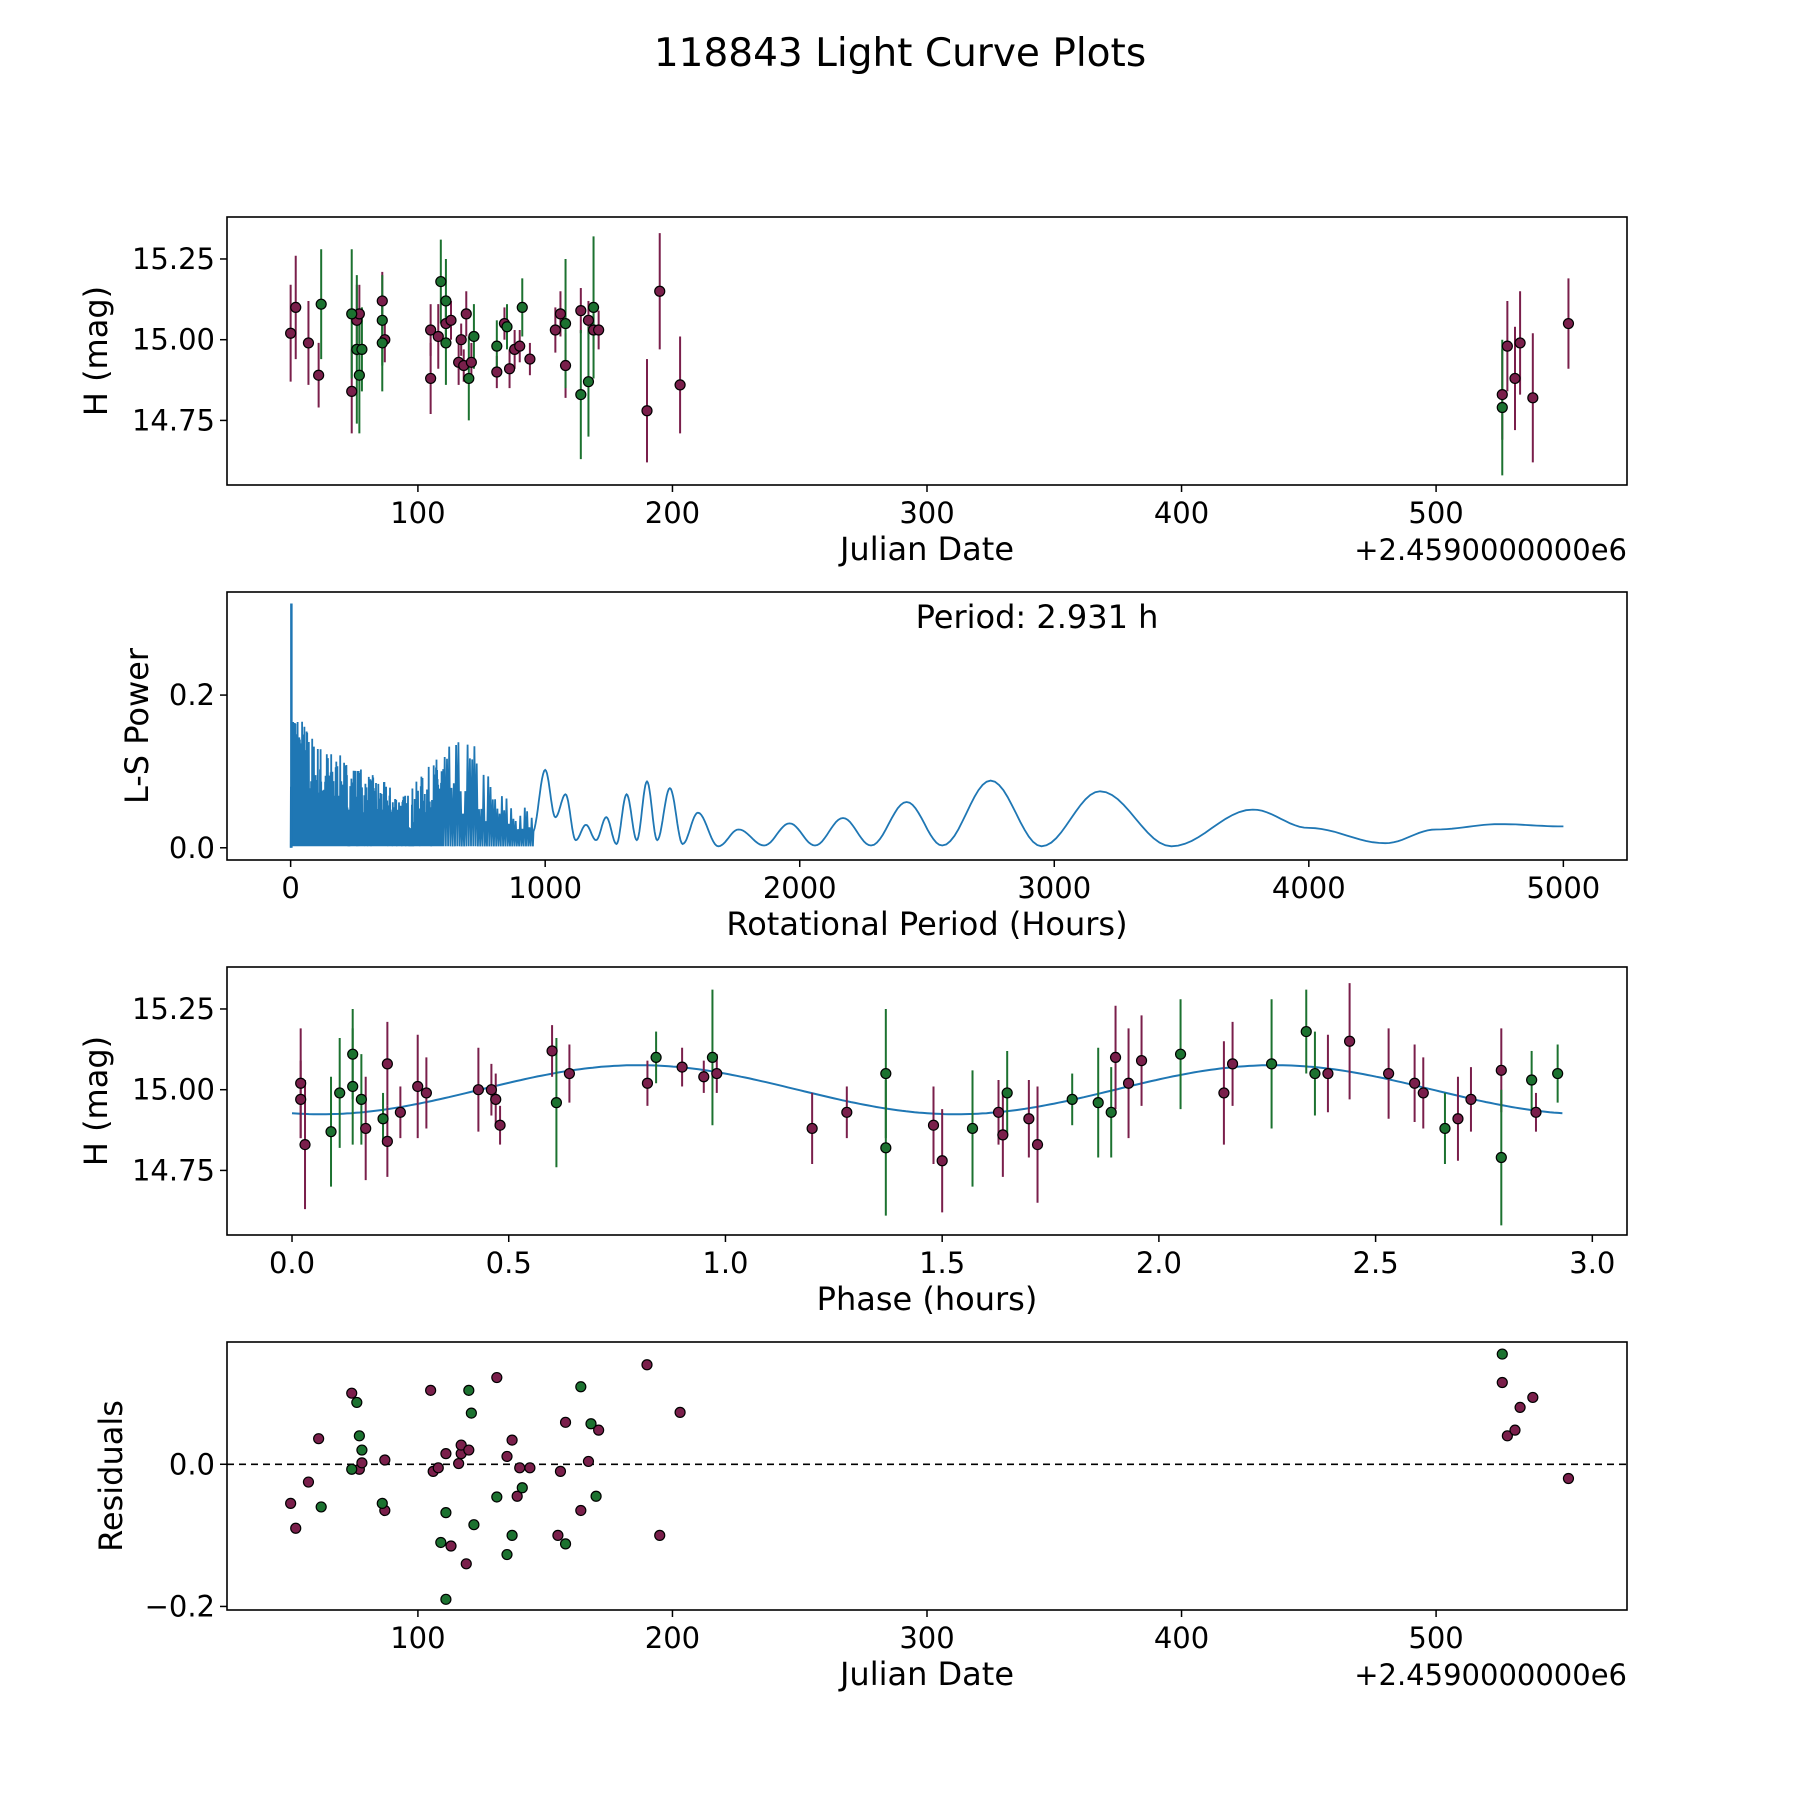  What do you see at coordinates (173, 259) in the screenshot?
I see `y-tick-label: 15.25` at bounding box center [173, 259].